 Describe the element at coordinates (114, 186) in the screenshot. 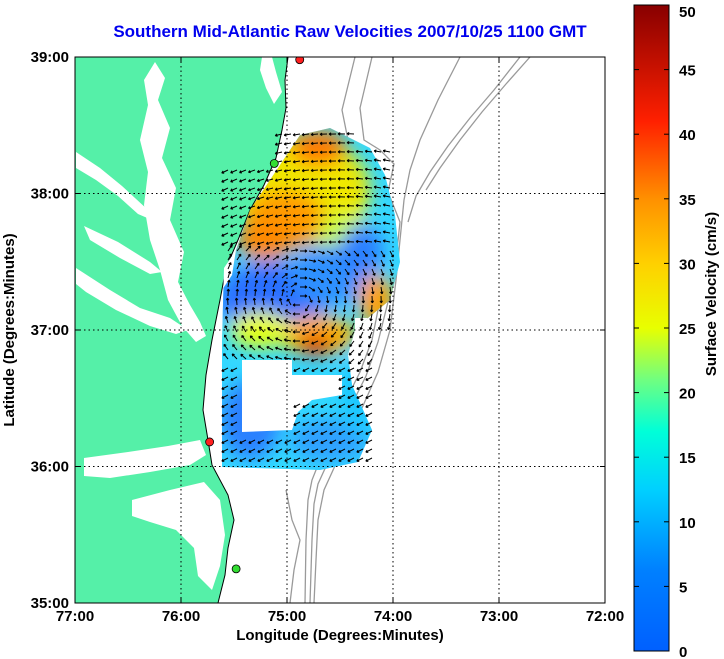

I see `potomac-river` at that location.